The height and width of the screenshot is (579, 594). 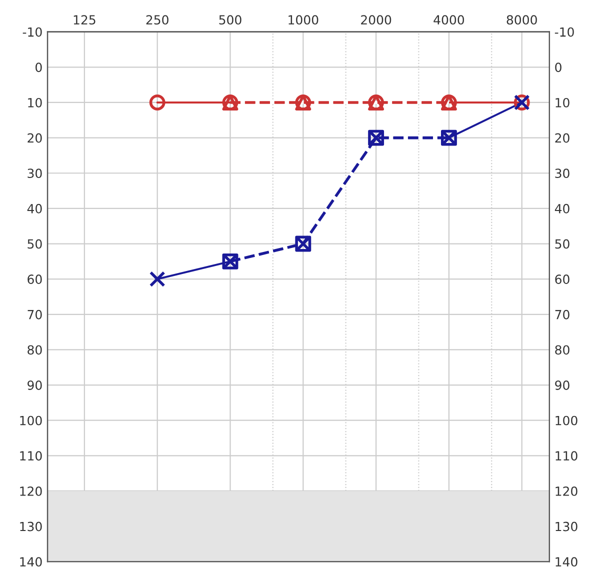 What do you see at coordinates (562, 279) in the screenshot?
I see `y2-tick-label: 60` at bounding box center [562, 279].